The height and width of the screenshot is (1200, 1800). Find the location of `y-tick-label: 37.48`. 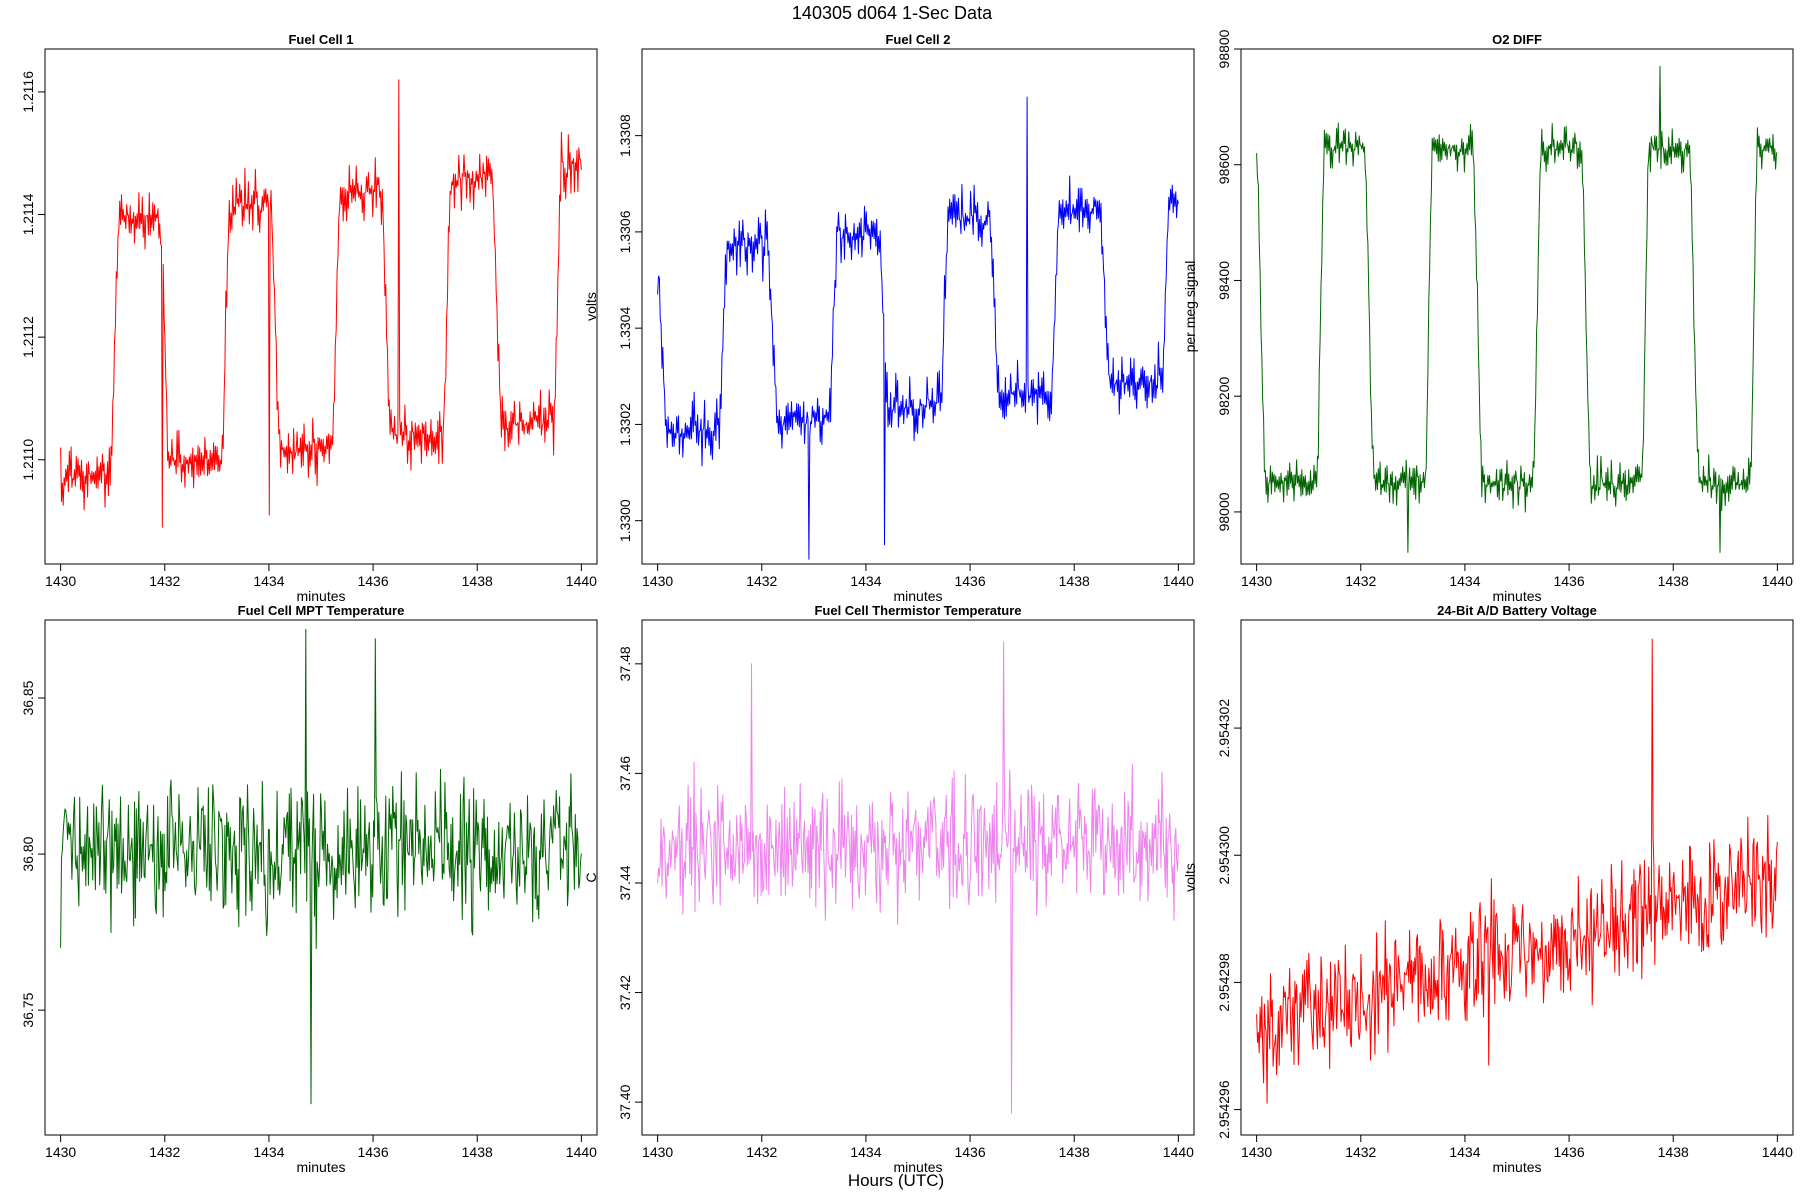

y-tick-label: 37.48 is located at coordinates (625, 663).